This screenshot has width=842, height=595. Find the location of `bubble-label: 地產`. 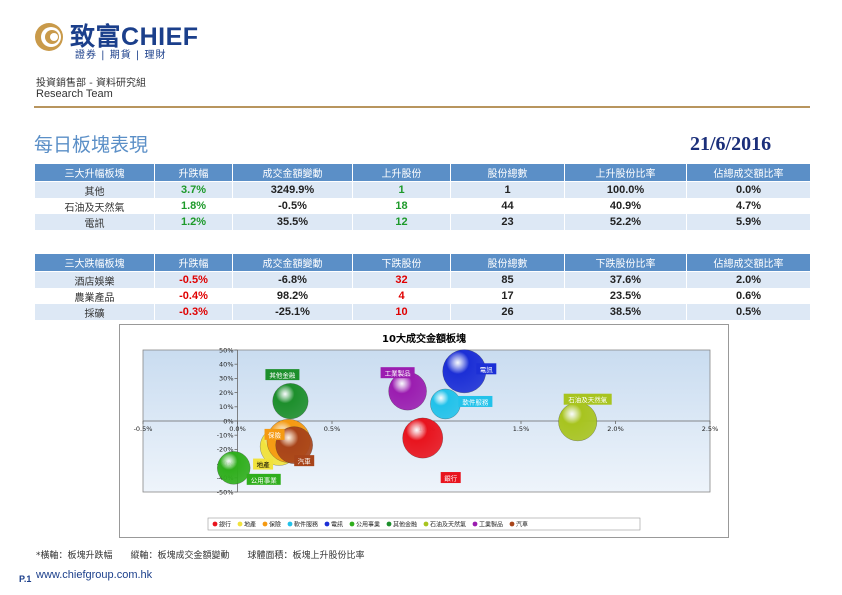

bubble-label: 地產 is located at coordinates (264, 464).